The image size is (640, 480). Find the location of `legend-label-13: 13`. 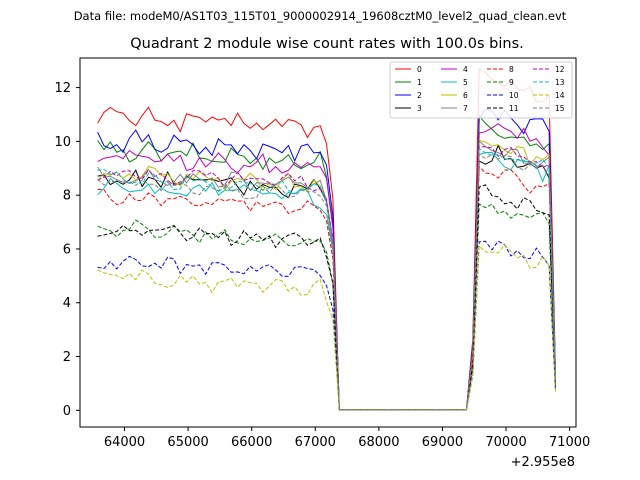

legend-label-13: 13 is located at coordinates (560, 82).